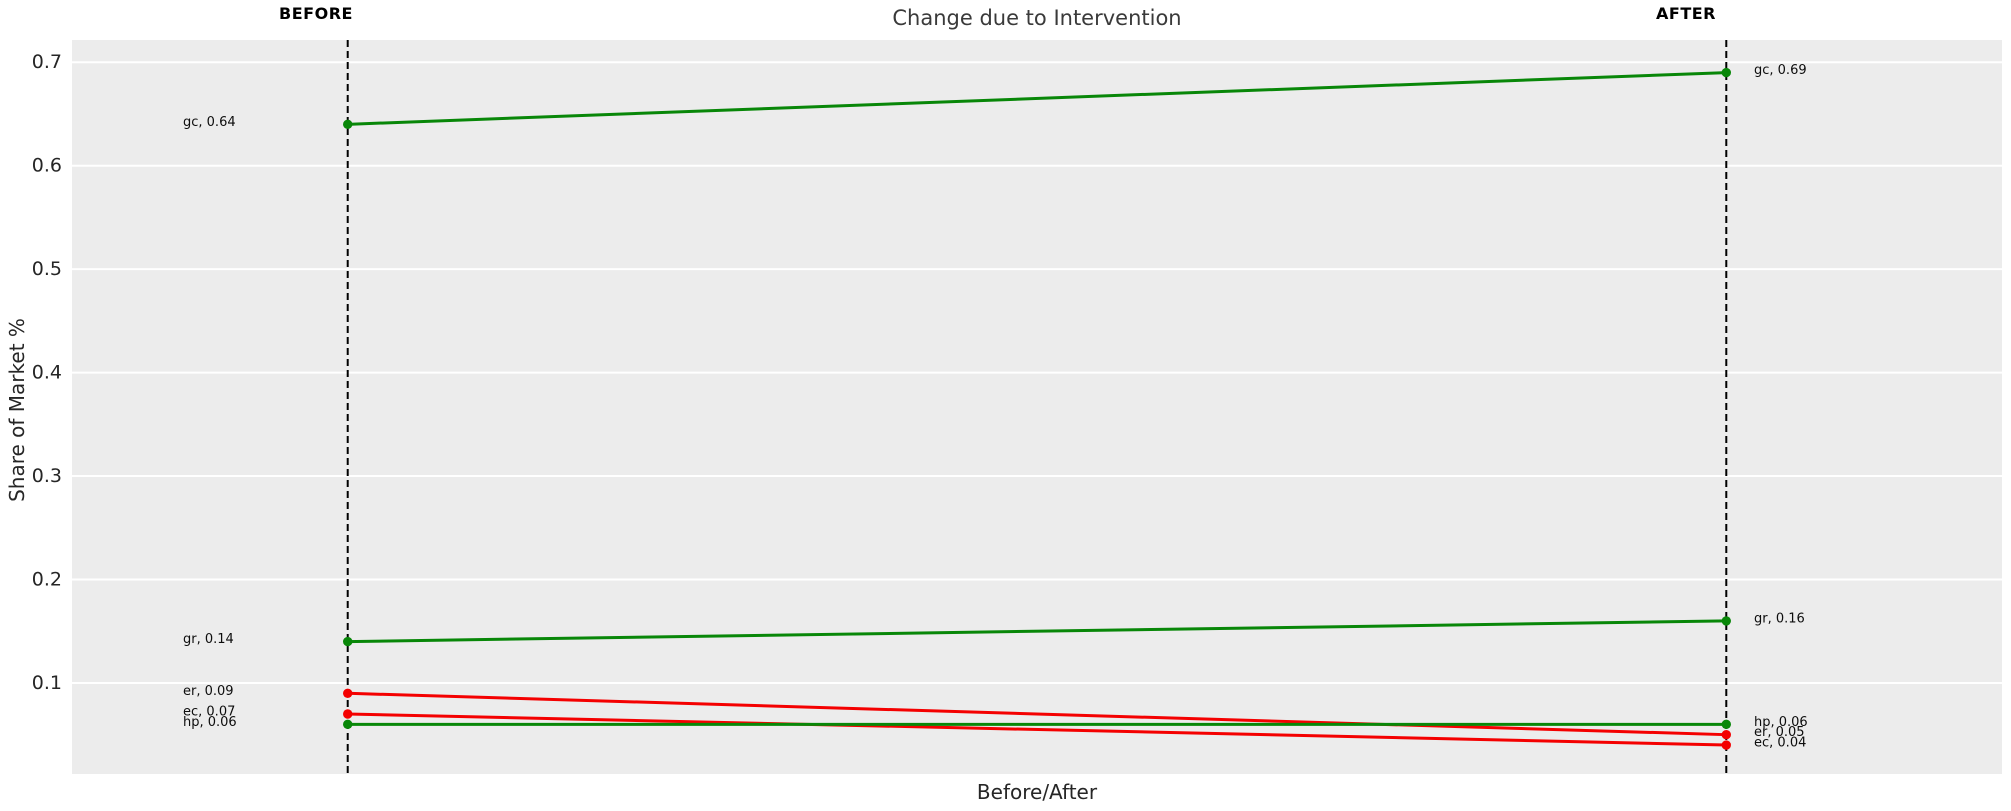 This screenshot has width=2011, height=811. What do you see at coordinates (316, 13) in the screenshot?
I see `column-header-before: BEFORE` at bounding box center [316, 13].